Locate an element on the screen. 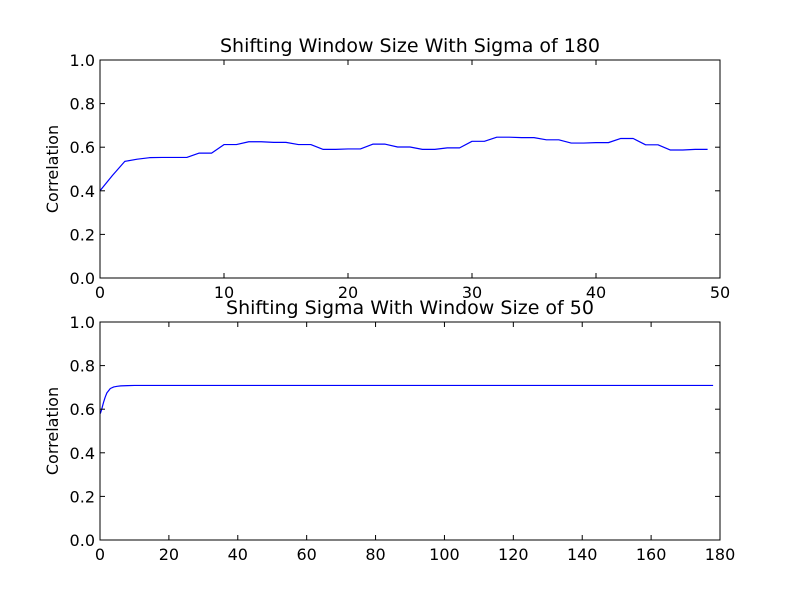 The image size is (800, 600). x-tick-label: 60 is located at coordinates (306, 554).